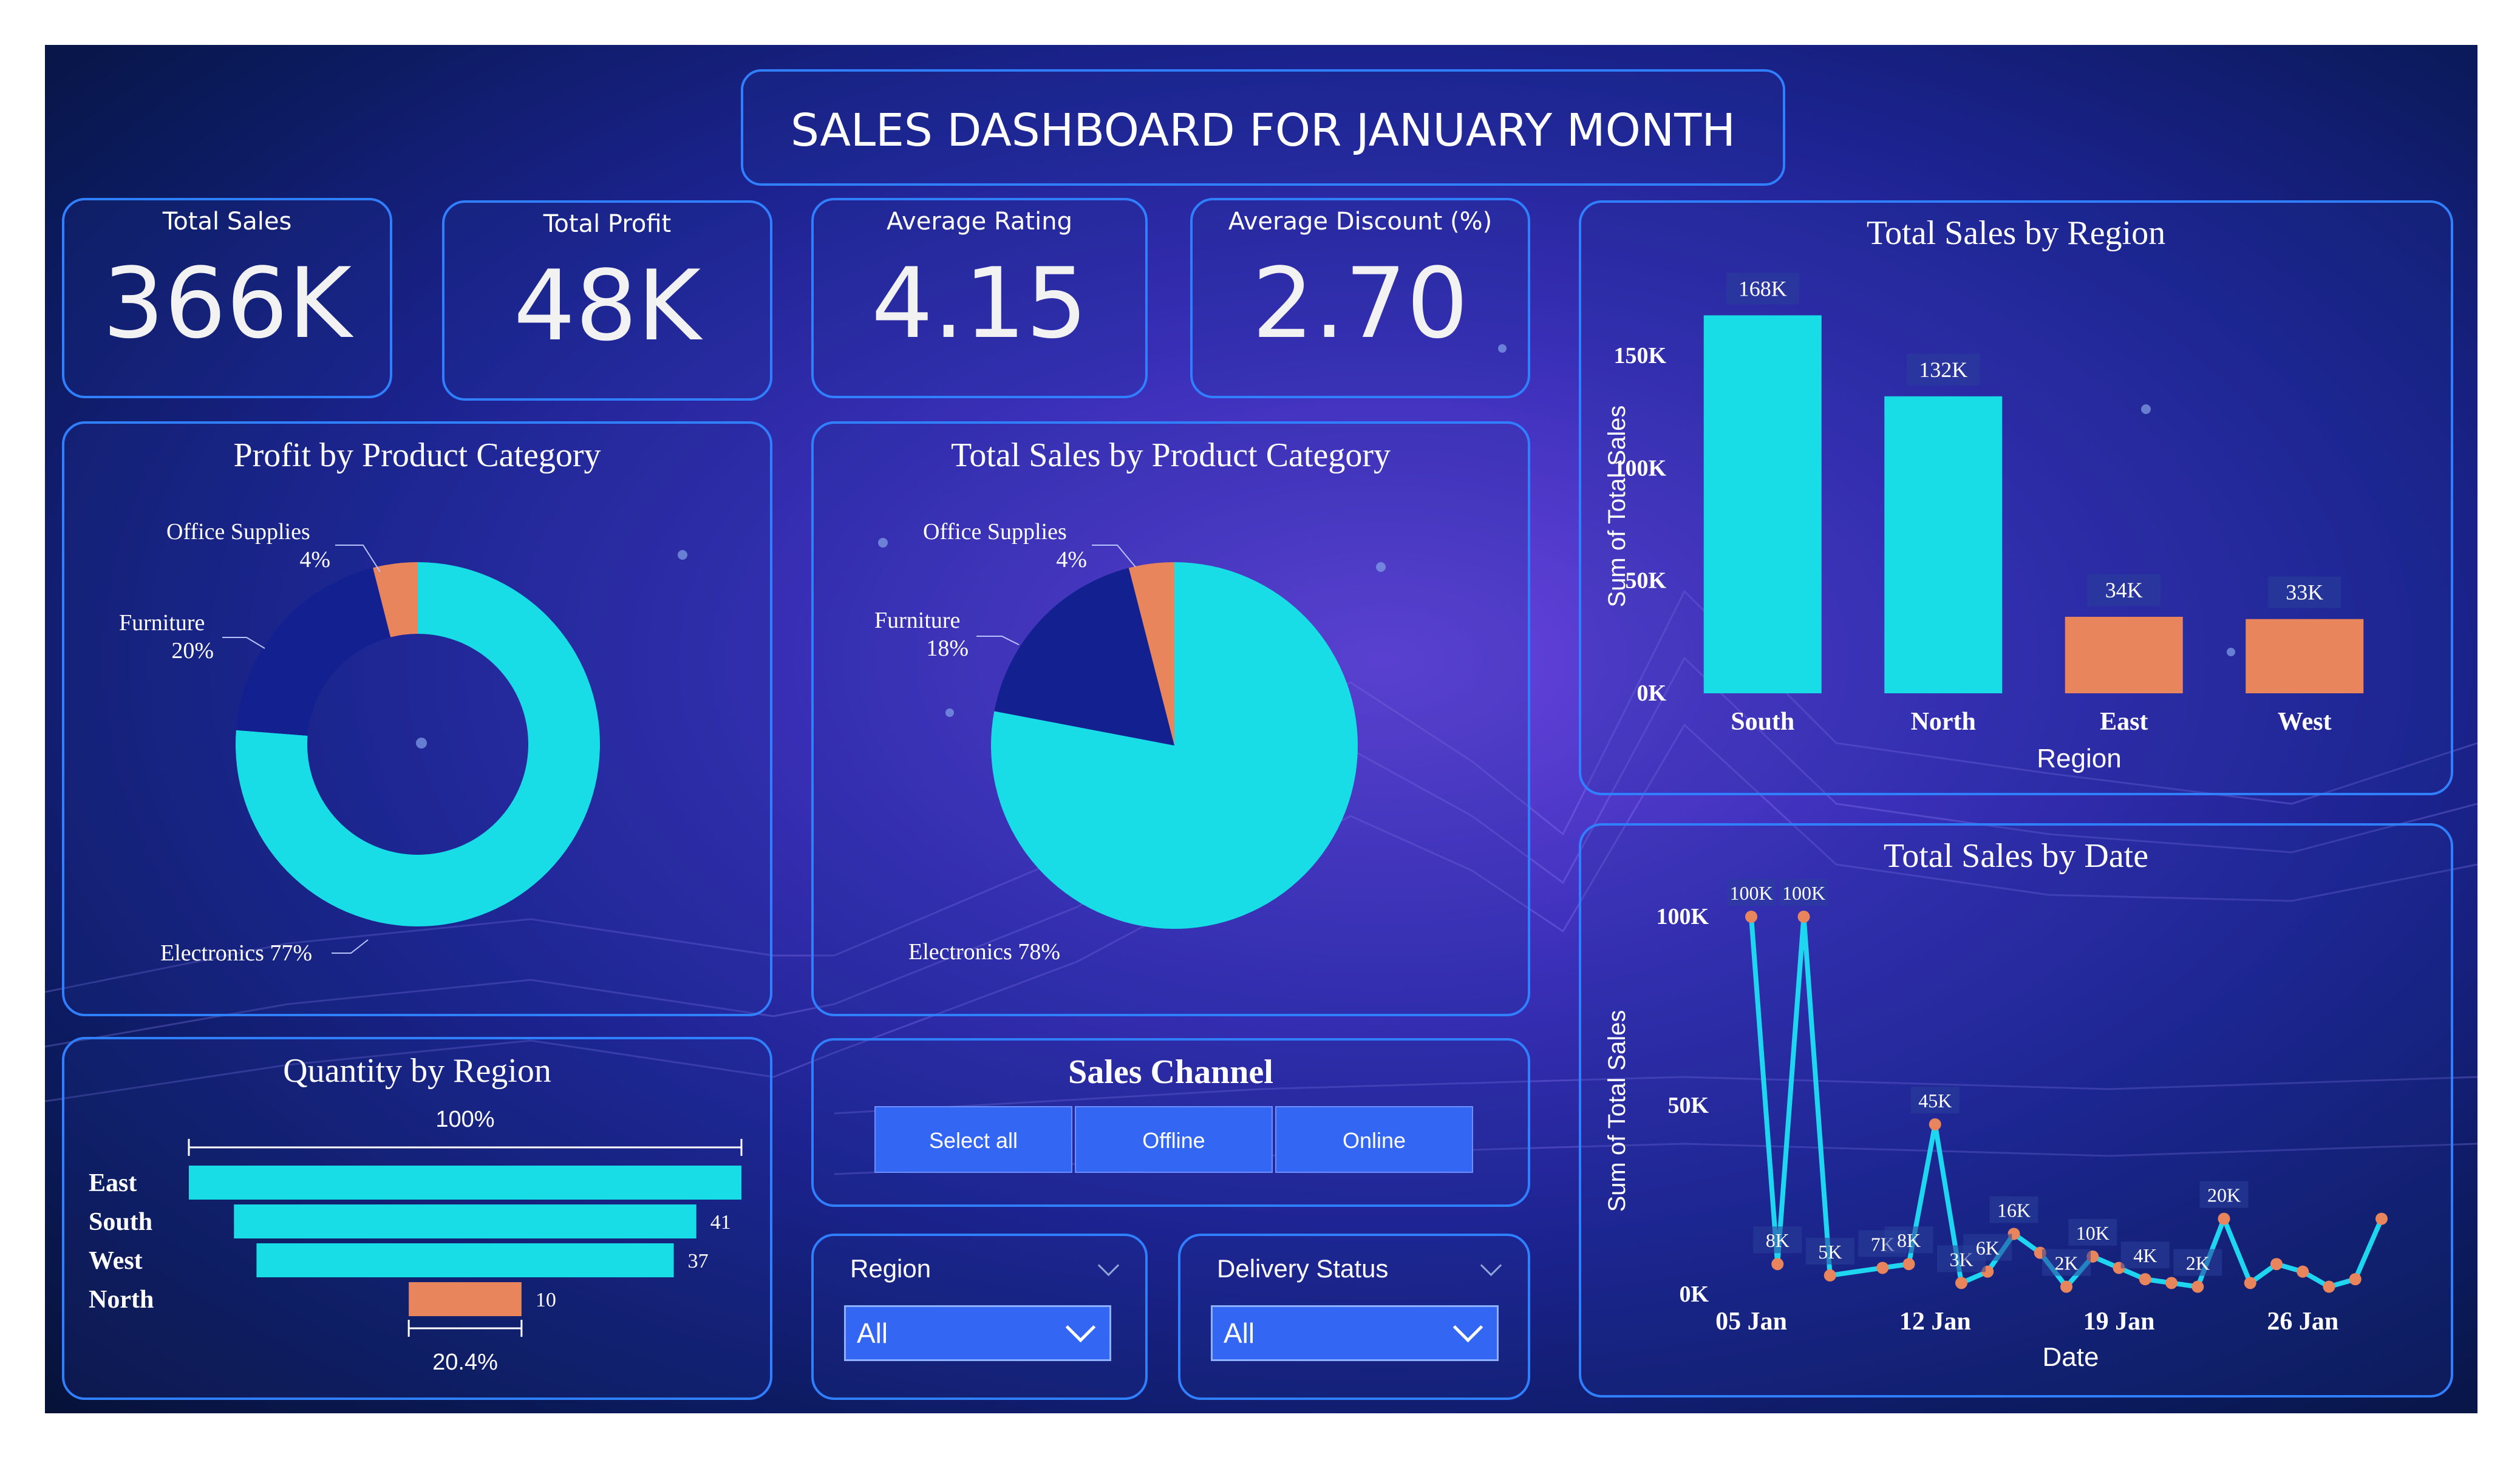 The height and width of the screenshot is (1457, 2520). Describe the element at coordinates (1355, 1333) in the screenshot. I see `delivery-status-select: All` at that location.